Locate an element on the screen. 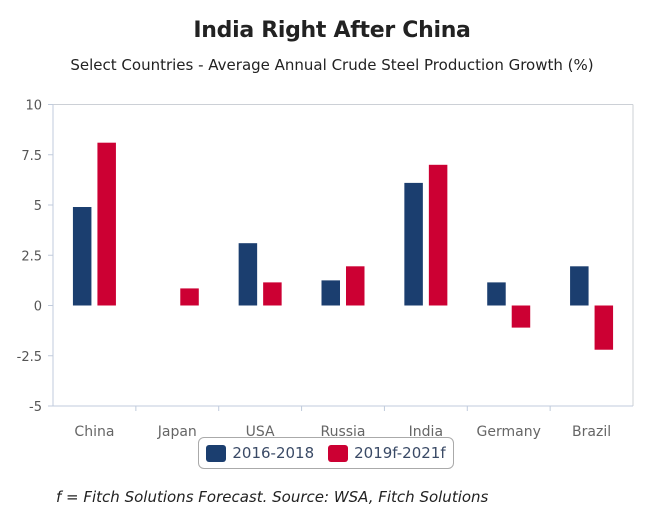 This screenshot has width=664, height=524. bar-brazil-2019f-2021f is located at coordinates (604, 327).